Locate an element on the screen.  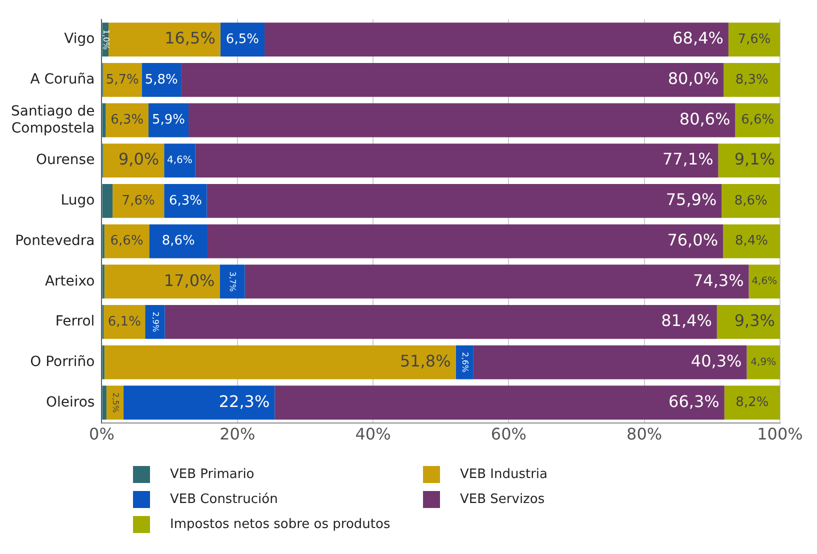
data-label: 5,7% is located at coordinates (122, 80).